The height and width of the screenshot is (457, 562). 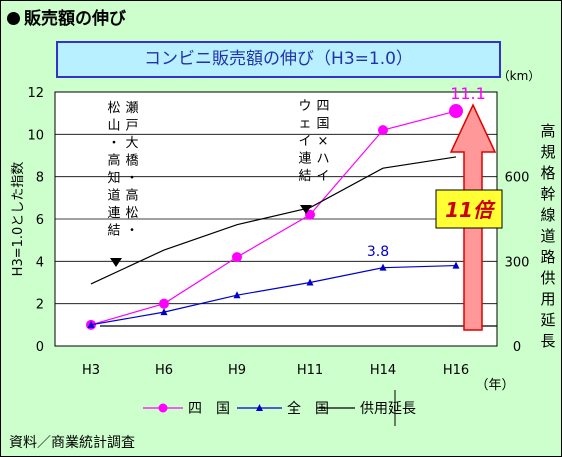 I want to click on legend-label: 四 国, so click(x=209, y=409).